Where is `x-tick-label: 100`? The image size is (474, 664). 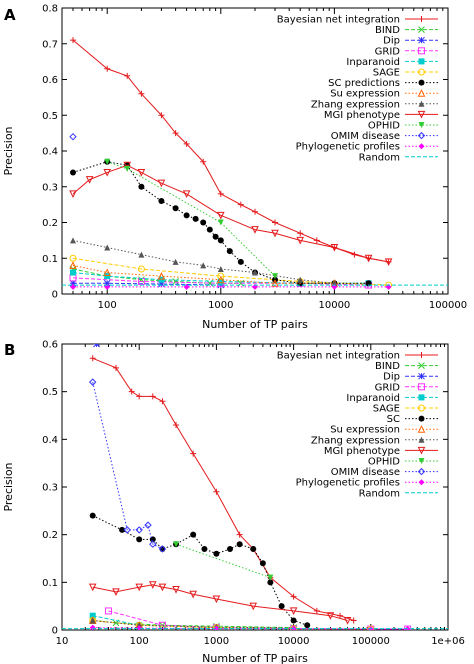 x-tick-label: 100 is located at coordinates (107, 305).